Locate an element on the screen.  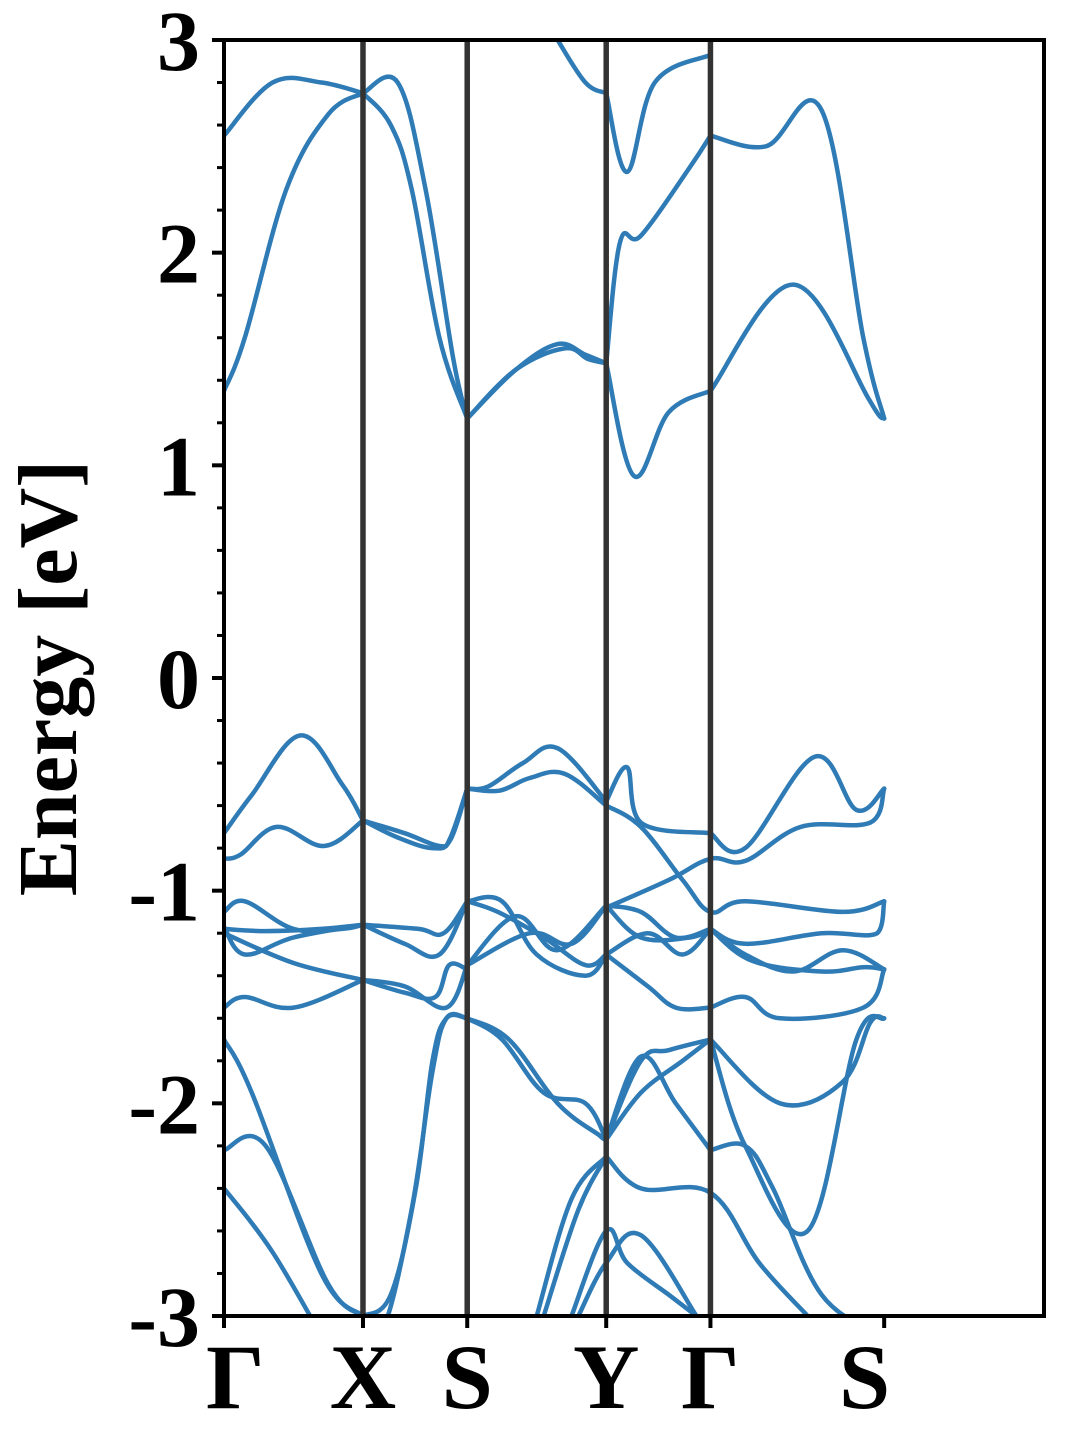
x-tick-label-kpoint: Y is located at coordinates (606, 1377).